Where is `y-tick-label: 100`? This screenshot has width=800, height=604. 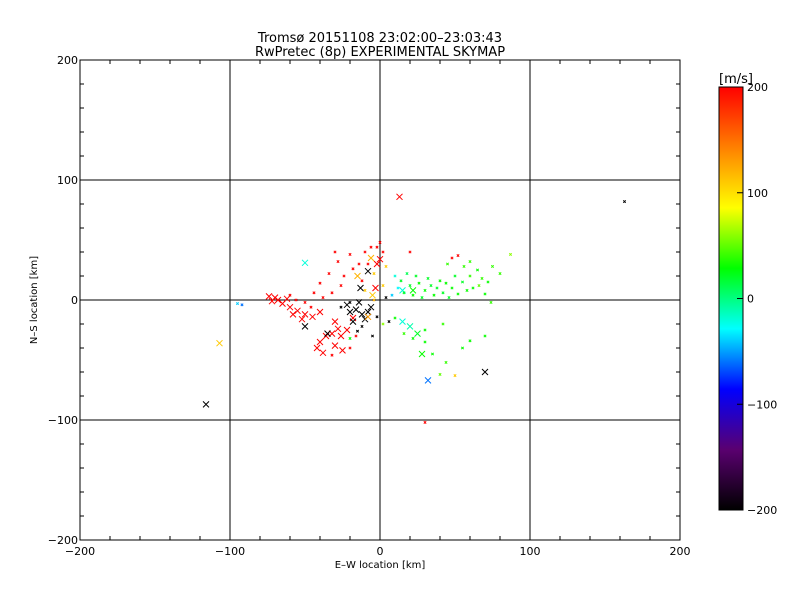 y-tick-label: 100 is located at coordinates (67, 180).